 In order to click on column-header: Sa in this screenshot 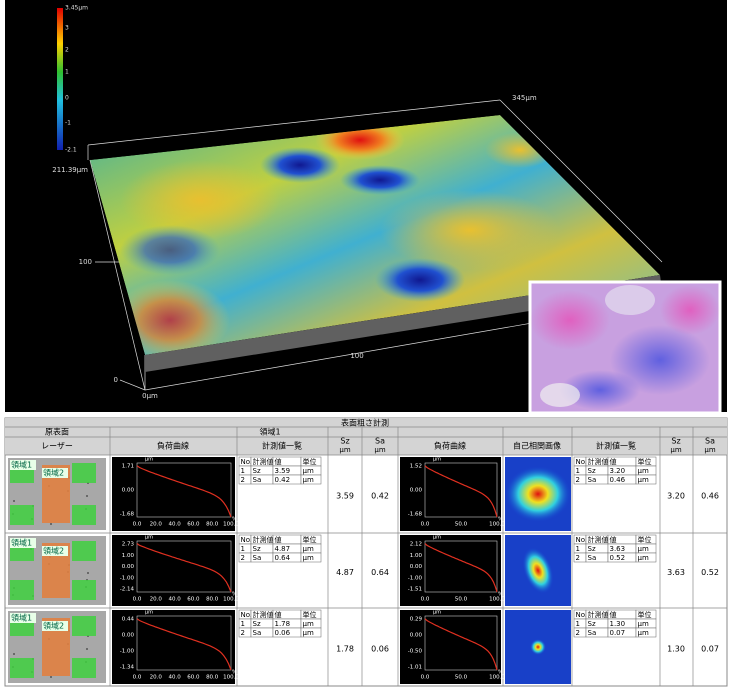, I will do `click(710, 441)`.